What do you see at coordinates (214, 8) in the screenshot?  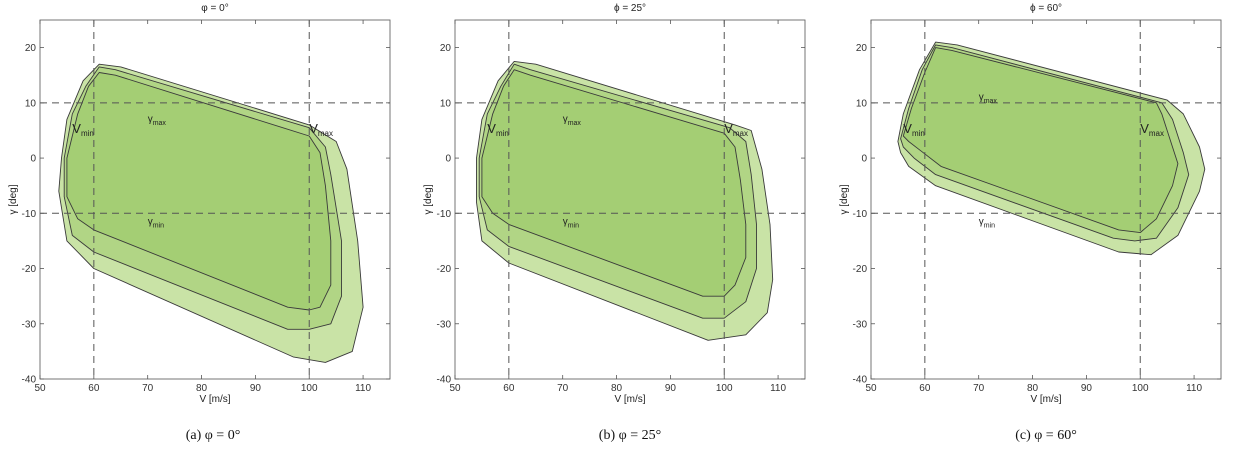 I see `panel-title: φ = 0°` at bounding box center [214, 8].